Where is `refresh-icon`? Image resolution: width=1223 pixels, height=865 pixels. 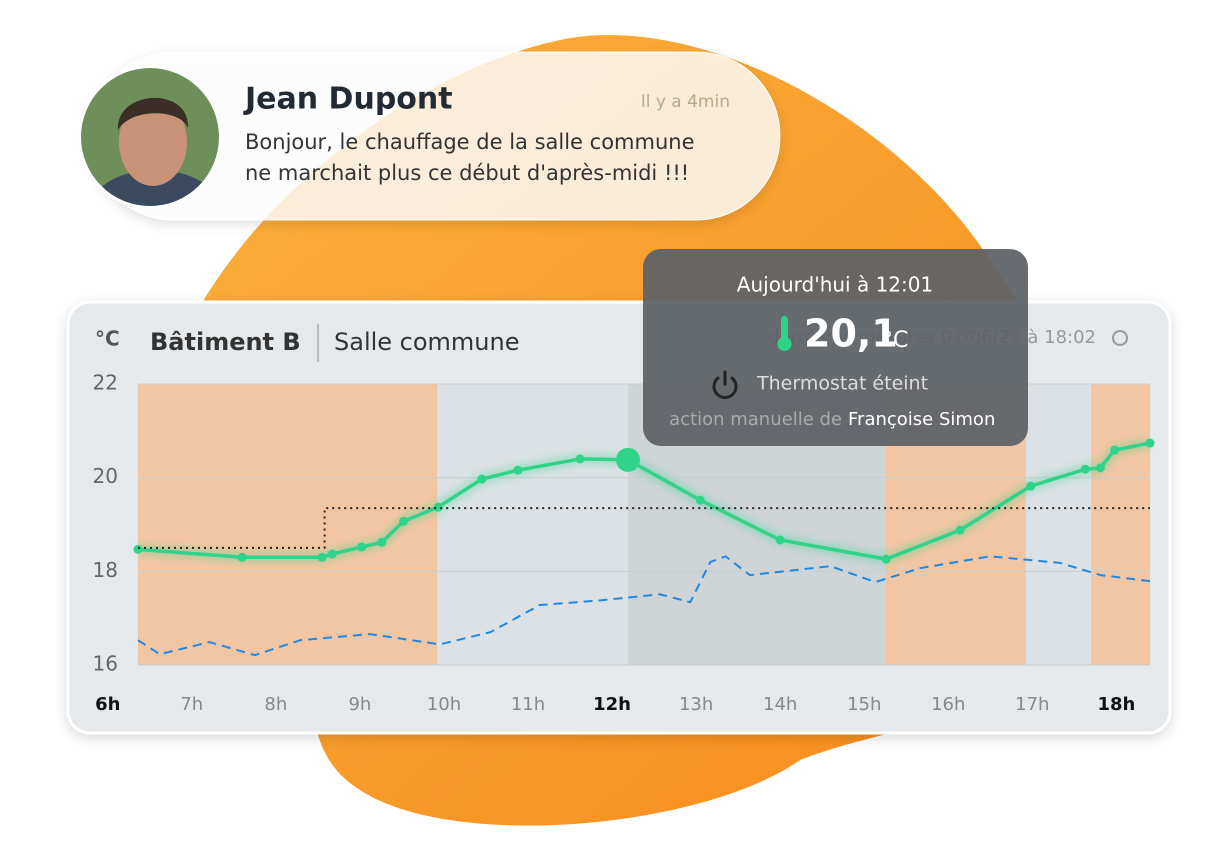 refresh-icon is located at coordinates (1120, 338).